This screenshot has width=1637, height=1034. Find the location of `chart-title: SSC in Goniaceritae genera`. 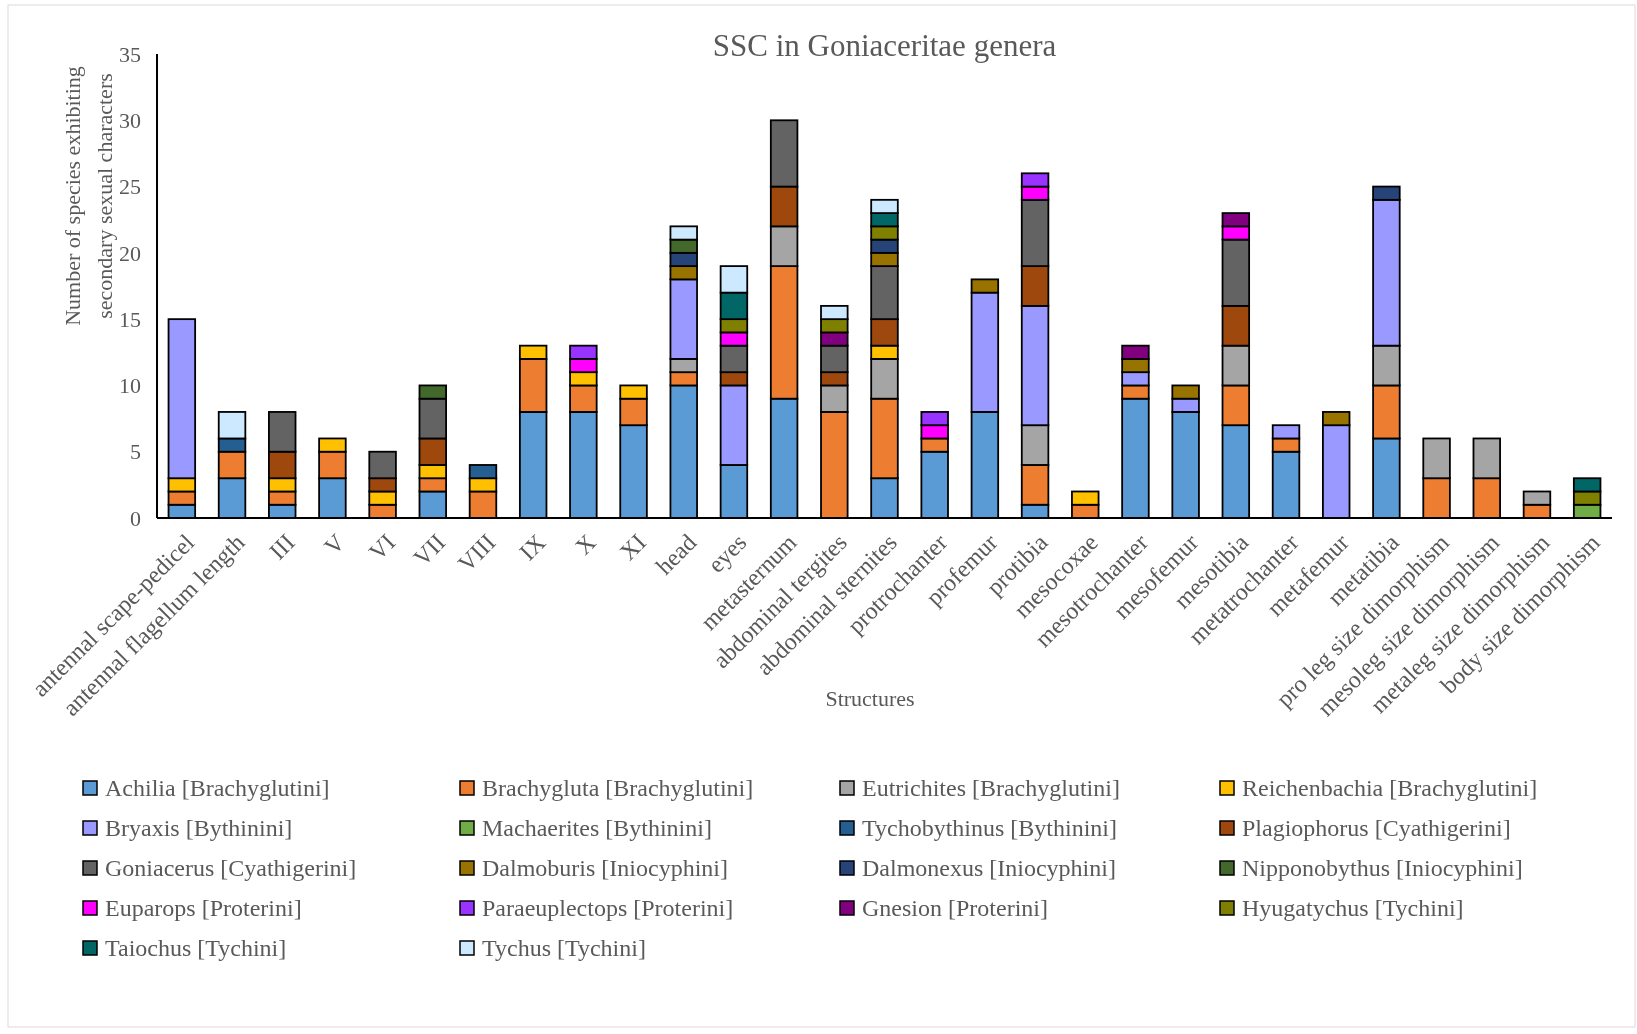

chart-title: SSC in Goniaceritae genera is located at coordinates (884, 45).